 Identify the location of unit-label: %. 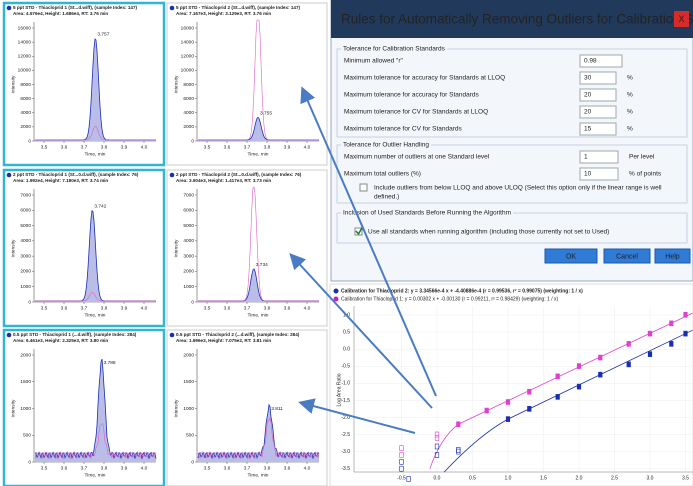
(630, 112).